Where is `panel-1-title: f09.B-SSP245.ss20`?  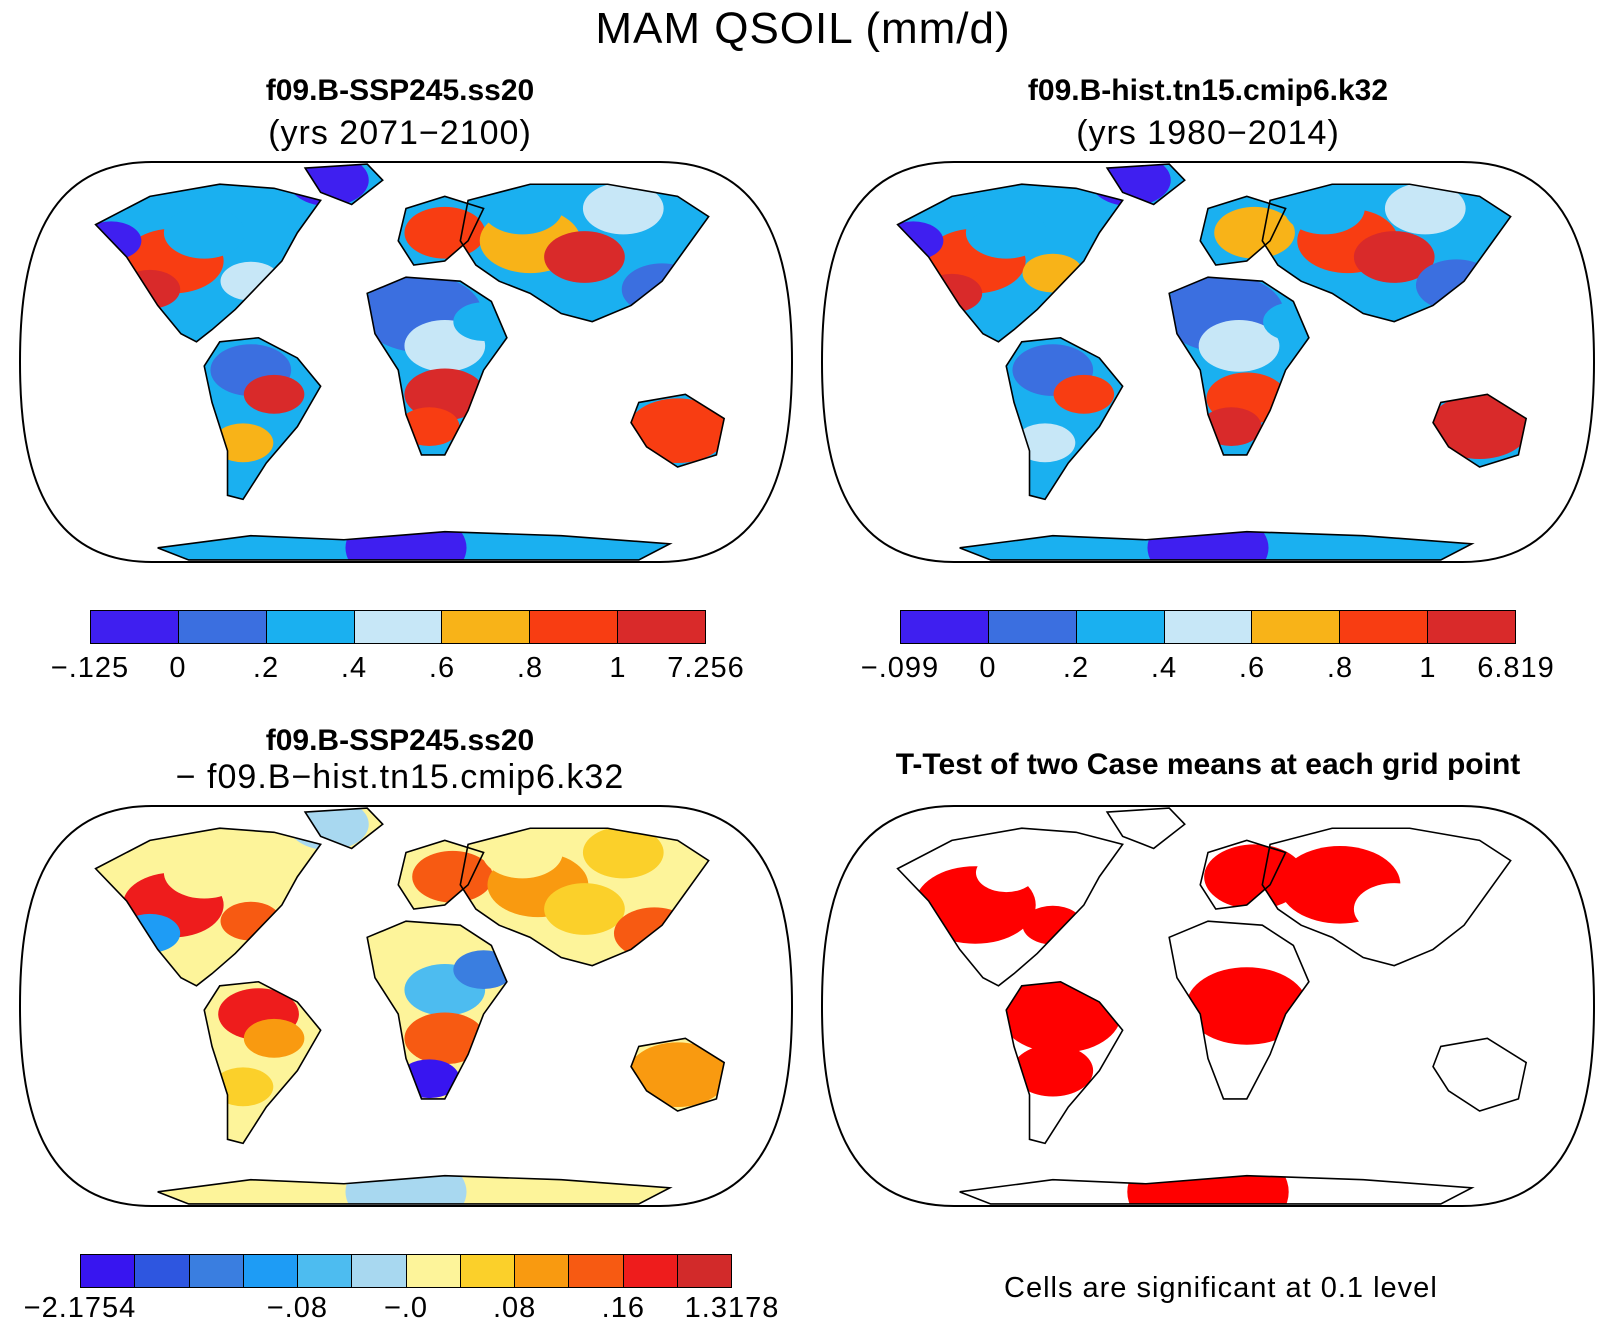 panel-1-title: f09.B-SSP245.ss20 is located at coordinates (400, 90).